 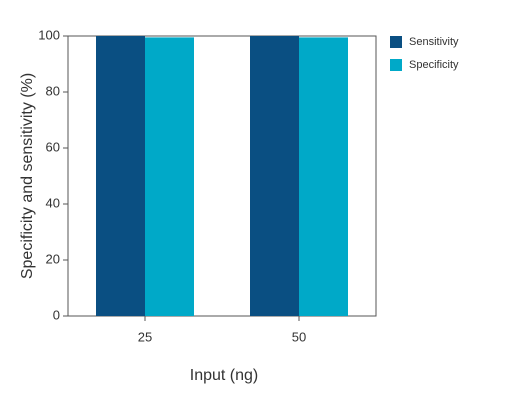 I want to click on legend-label: Sensitivity, so click(x=434, y=42).